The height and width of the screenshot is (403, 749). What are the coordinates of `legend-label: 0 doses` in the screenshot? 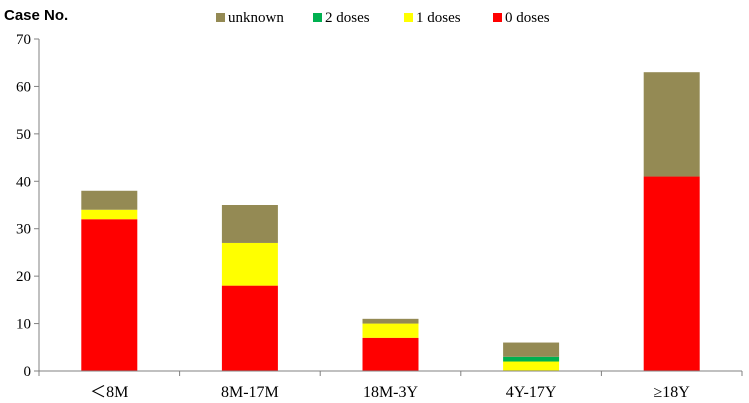 It's located at (527, 18).